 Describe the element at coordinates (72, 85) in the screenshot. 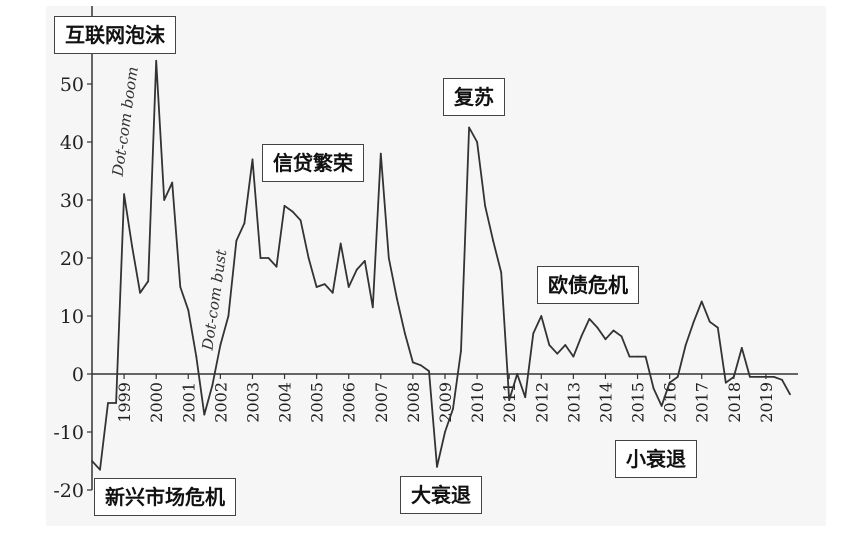

I see `y-tick-label: 50` at that location.